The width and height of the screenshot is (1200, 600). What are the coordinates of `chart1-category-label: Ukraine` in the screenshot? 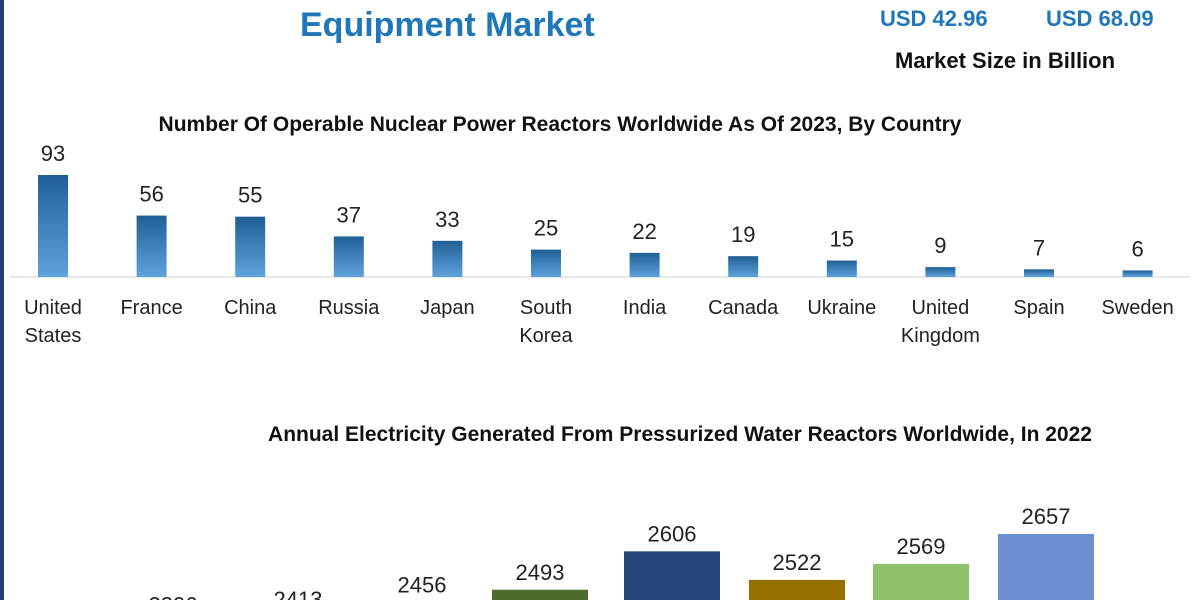 It's located at (841, 308).